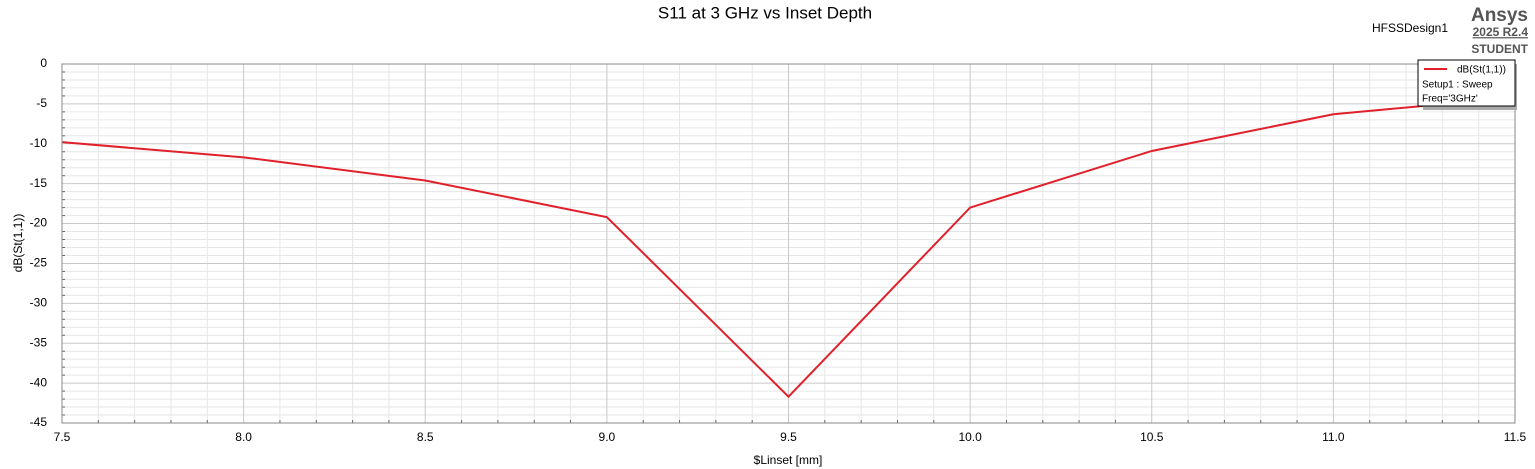  I want to click on legend-note: Setup1 : Sweep, so click(1457, 85).